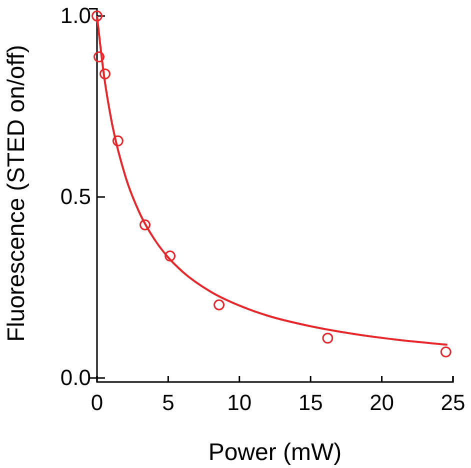 Image resolution: width=471 pixels, height=468 pixels. Describe the element at coordinates (310, 402) in the screenshot. I see `x-tick-label: 15` at that location.